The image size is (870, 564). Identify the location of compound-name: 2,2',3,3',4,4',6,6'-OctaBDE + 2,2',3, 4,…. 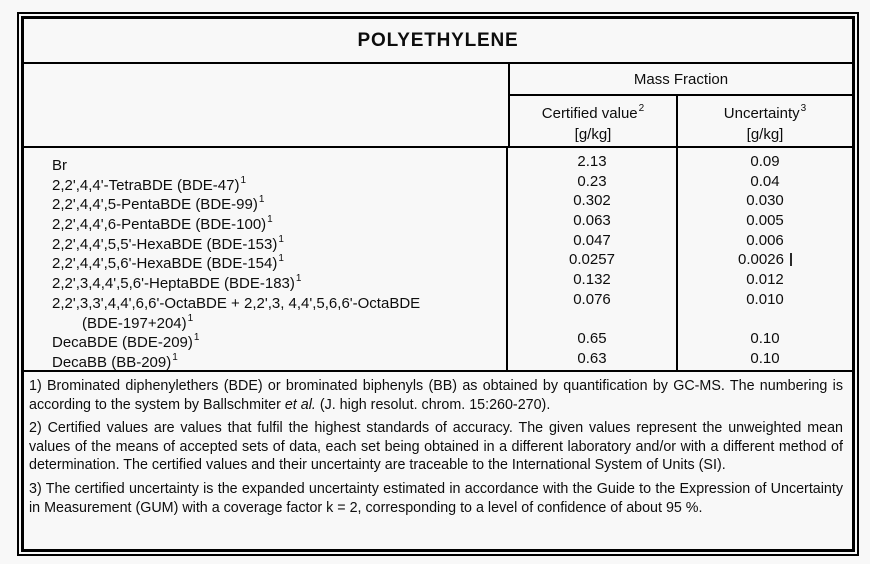
(236, 303).